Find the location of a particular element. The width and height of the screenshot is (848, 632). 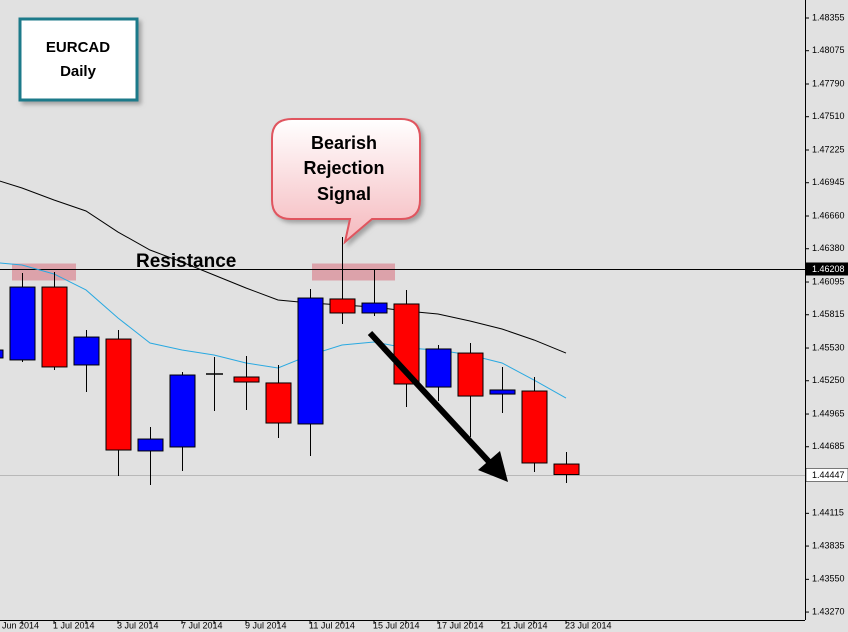

y-tick-label: 1.45530 is located at coordinates (828, 347).